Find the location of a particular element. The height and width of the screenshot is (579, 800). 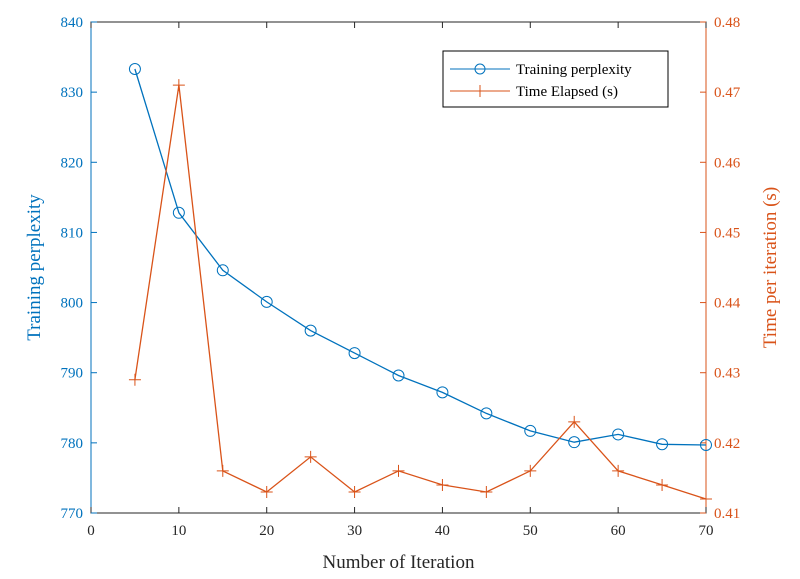

x-tick-label: 60 is located at coordinates (618, 531).